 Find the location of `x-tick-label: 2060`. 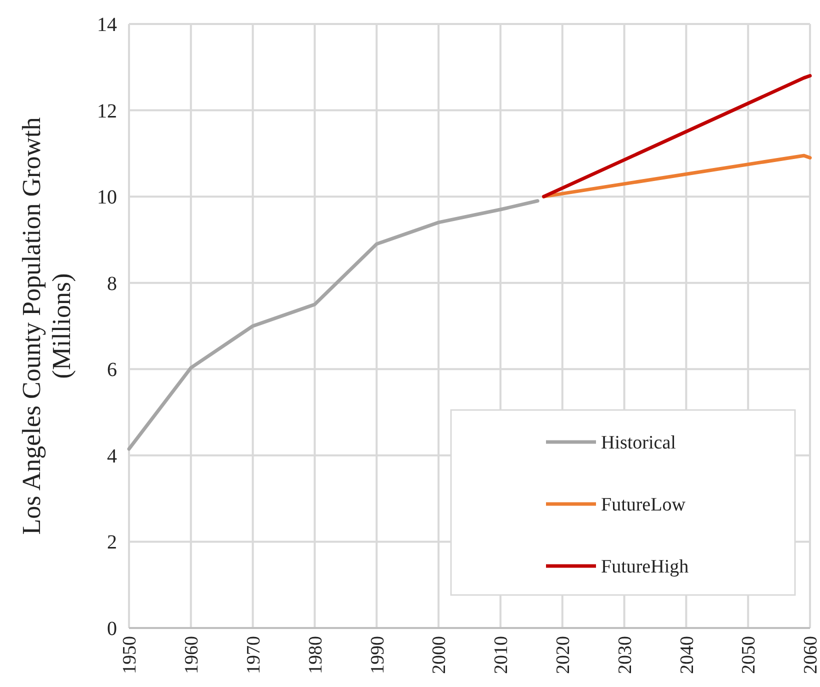

x-tick-label: 2060 is located at coordinates (810, 655).